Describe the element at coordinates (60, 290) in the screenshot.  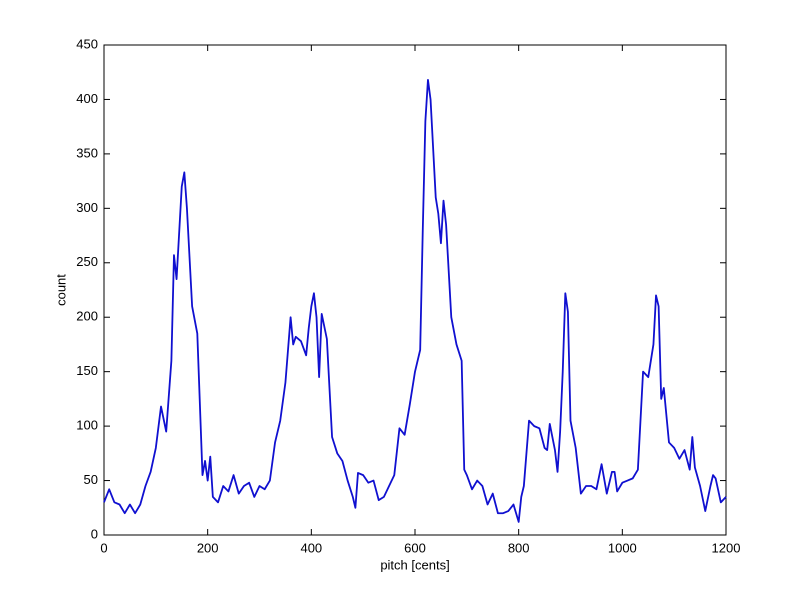
I see `y-axis-label: count` at that location.